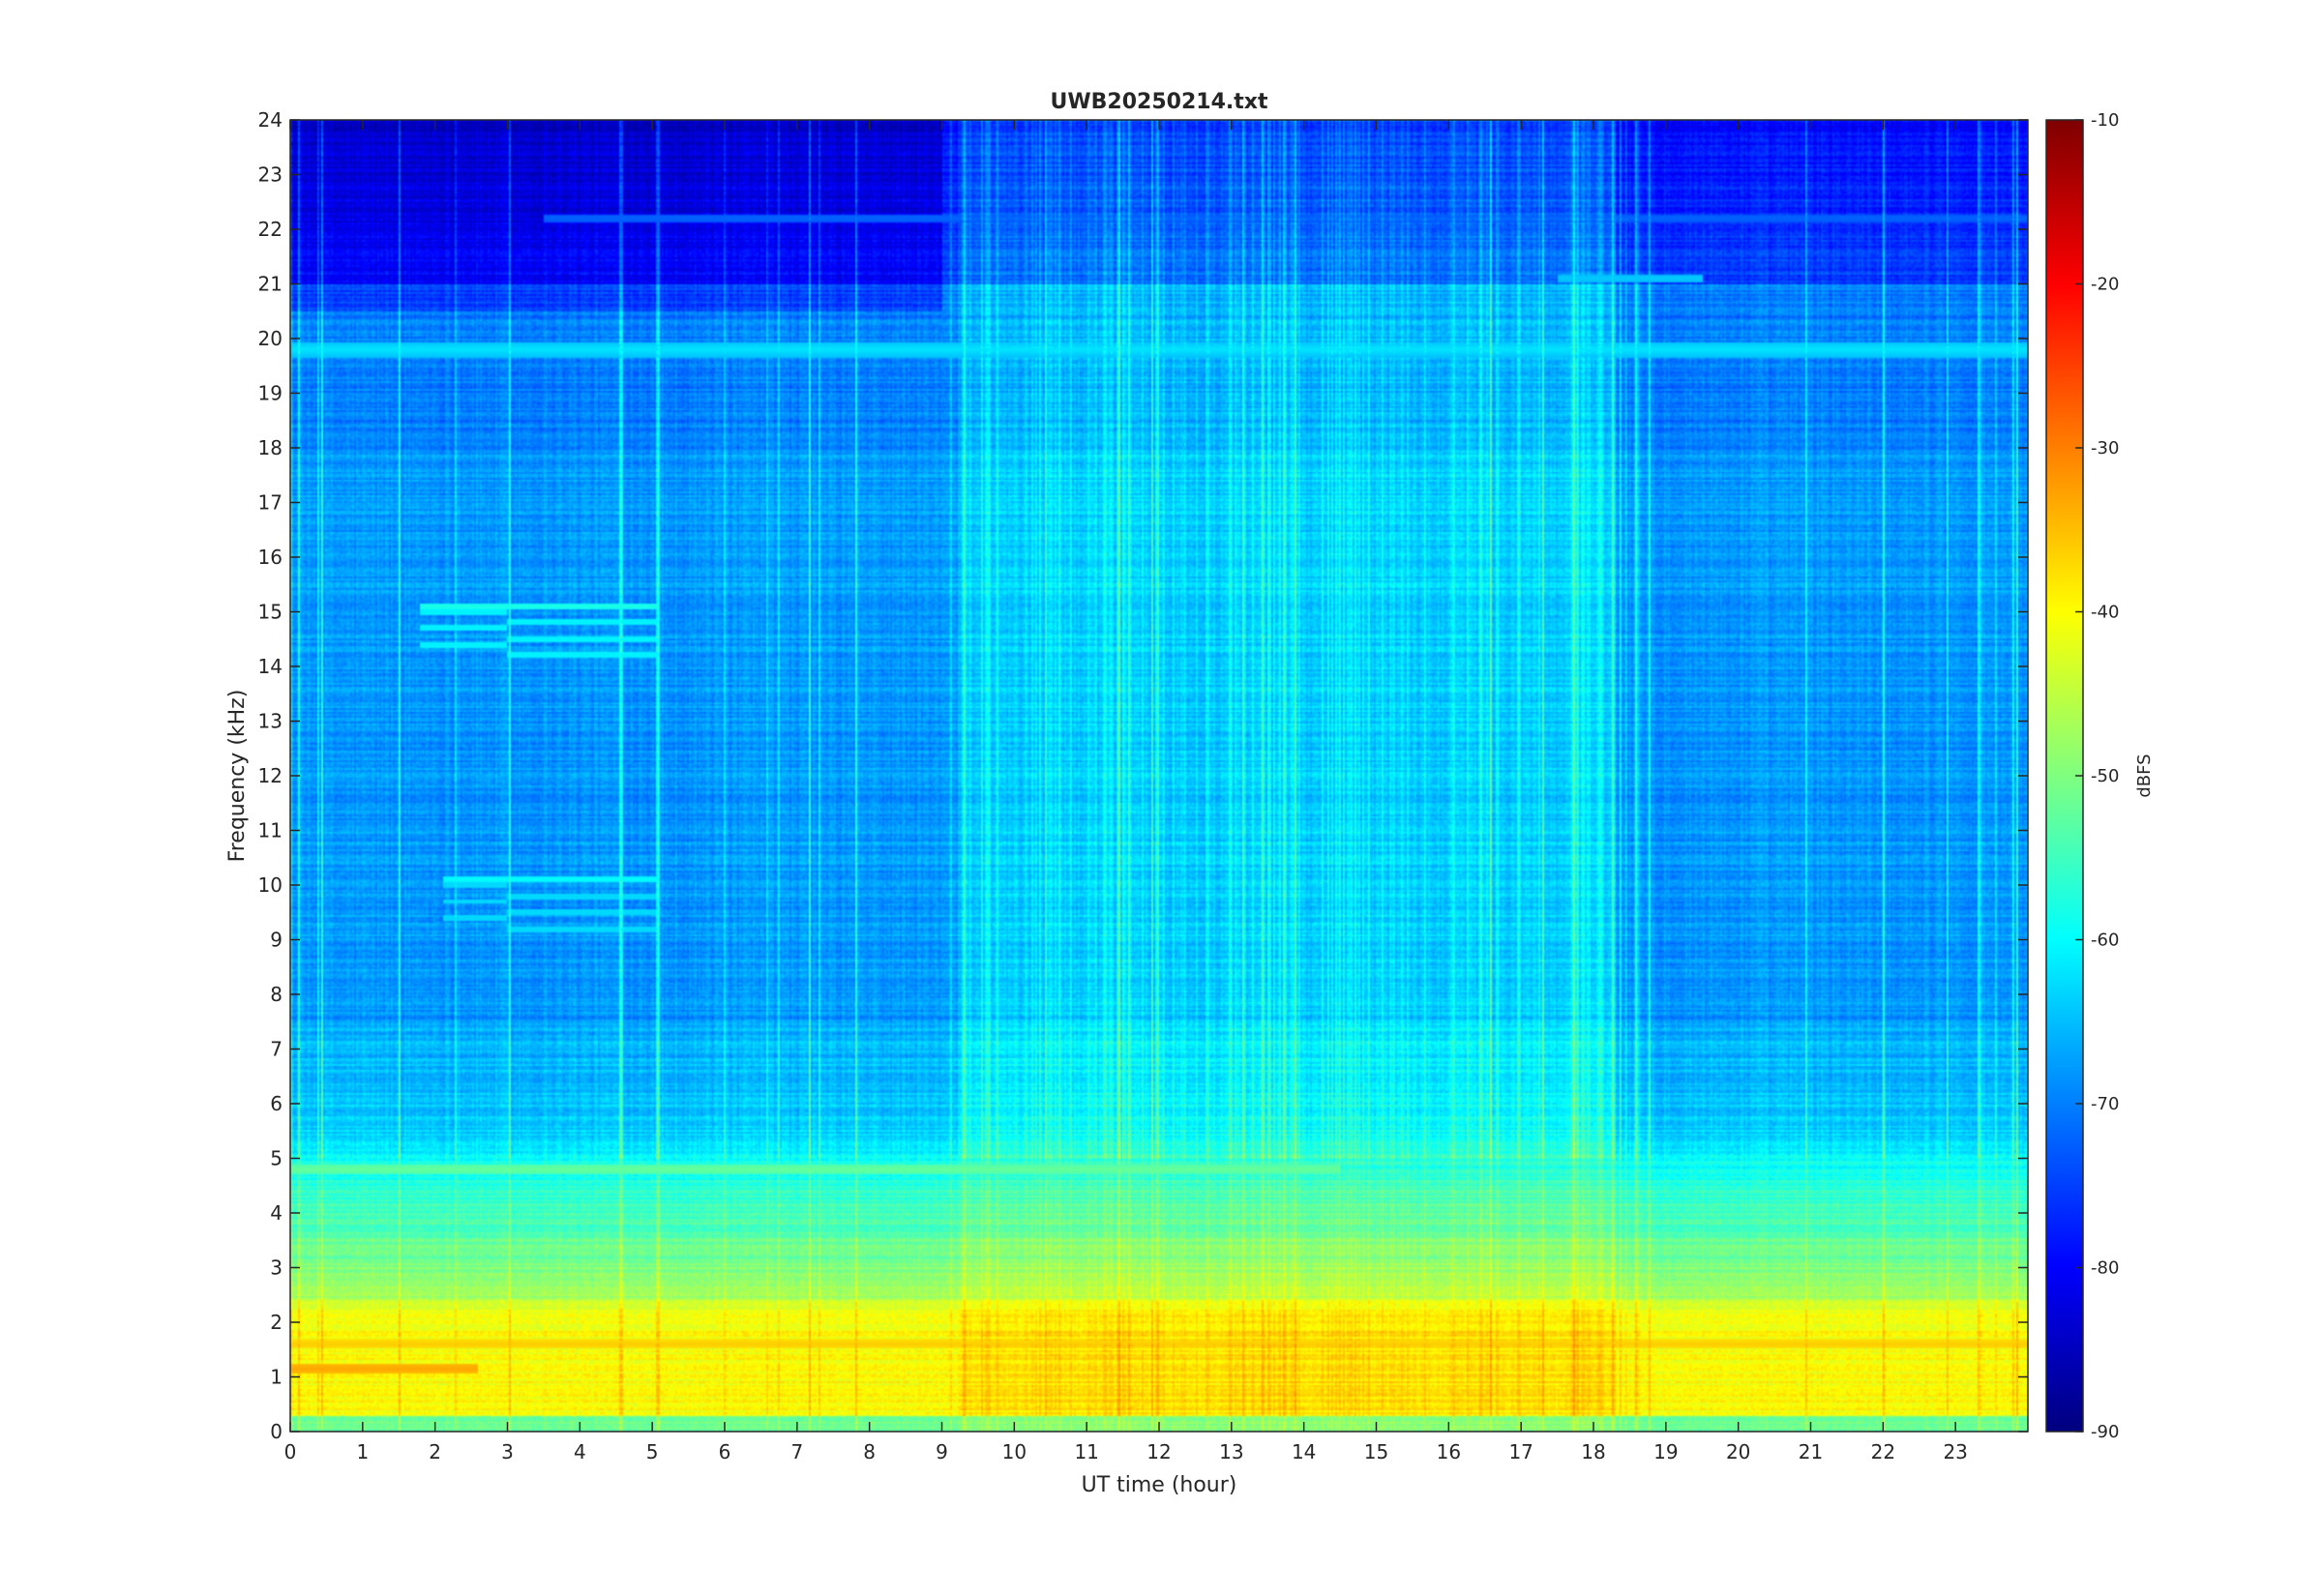 Image resolution: width=2322 pixels, height=1596 pixels. What do you see at coordinates (276, 1377) in the screenshot?
I see `y-tick-label: 1` at bounding box center [276, 1377].